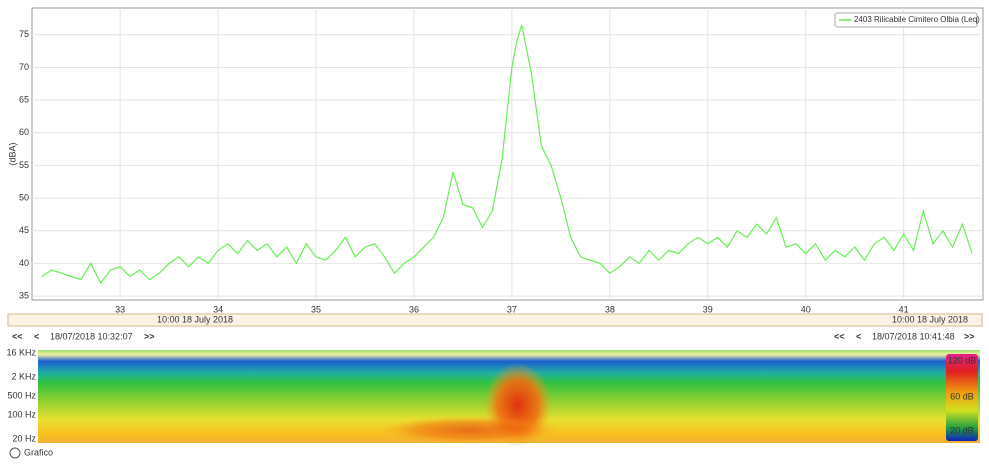 The image size is (989, 464). What do you see at coordinates (610, 309) in the screenshot?
I see `x-tick-label: 38` at bounding box center [610, 309].